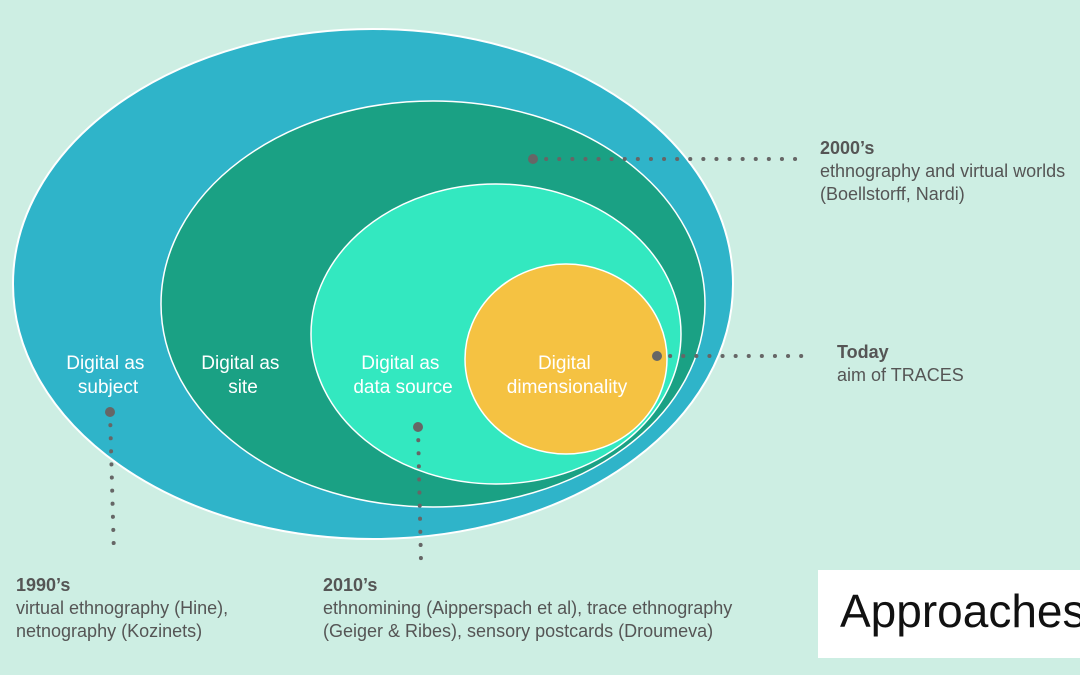 The width and height of the screenshot is (1080, 675). What do you see at coordinates (900, 364) in the screenshot?
I see `era-today: Today aim of TRACES` at bounding box center [900, 364].